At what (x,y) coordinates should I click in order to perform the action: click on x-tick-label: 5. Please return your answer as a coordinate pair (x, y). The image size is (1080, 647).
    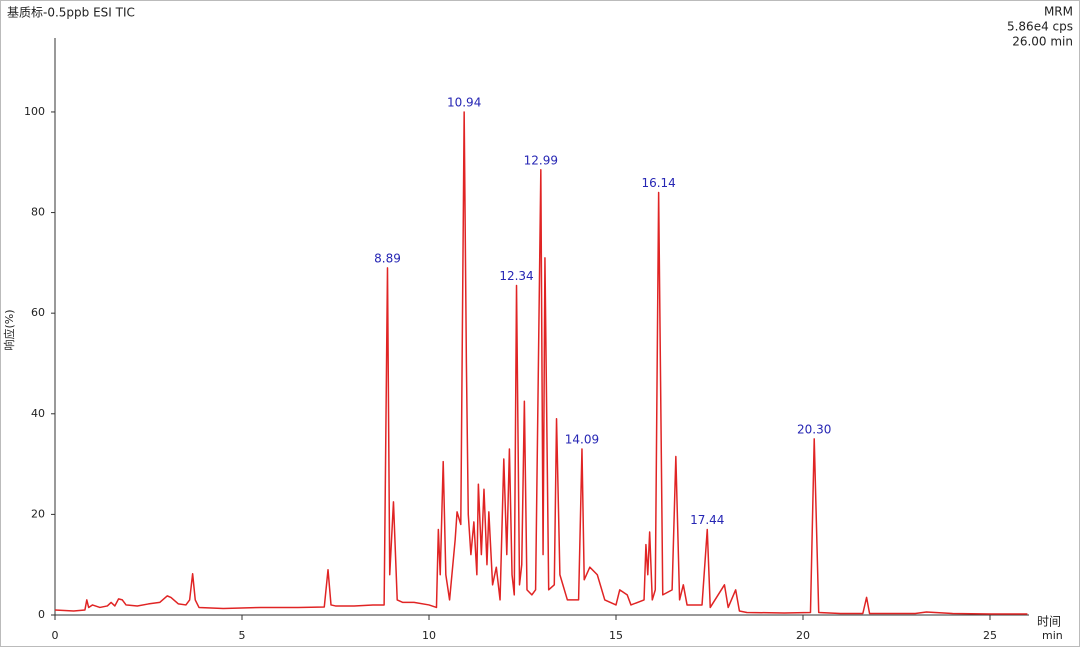
    Looking at the image, I should click on (242, 635).